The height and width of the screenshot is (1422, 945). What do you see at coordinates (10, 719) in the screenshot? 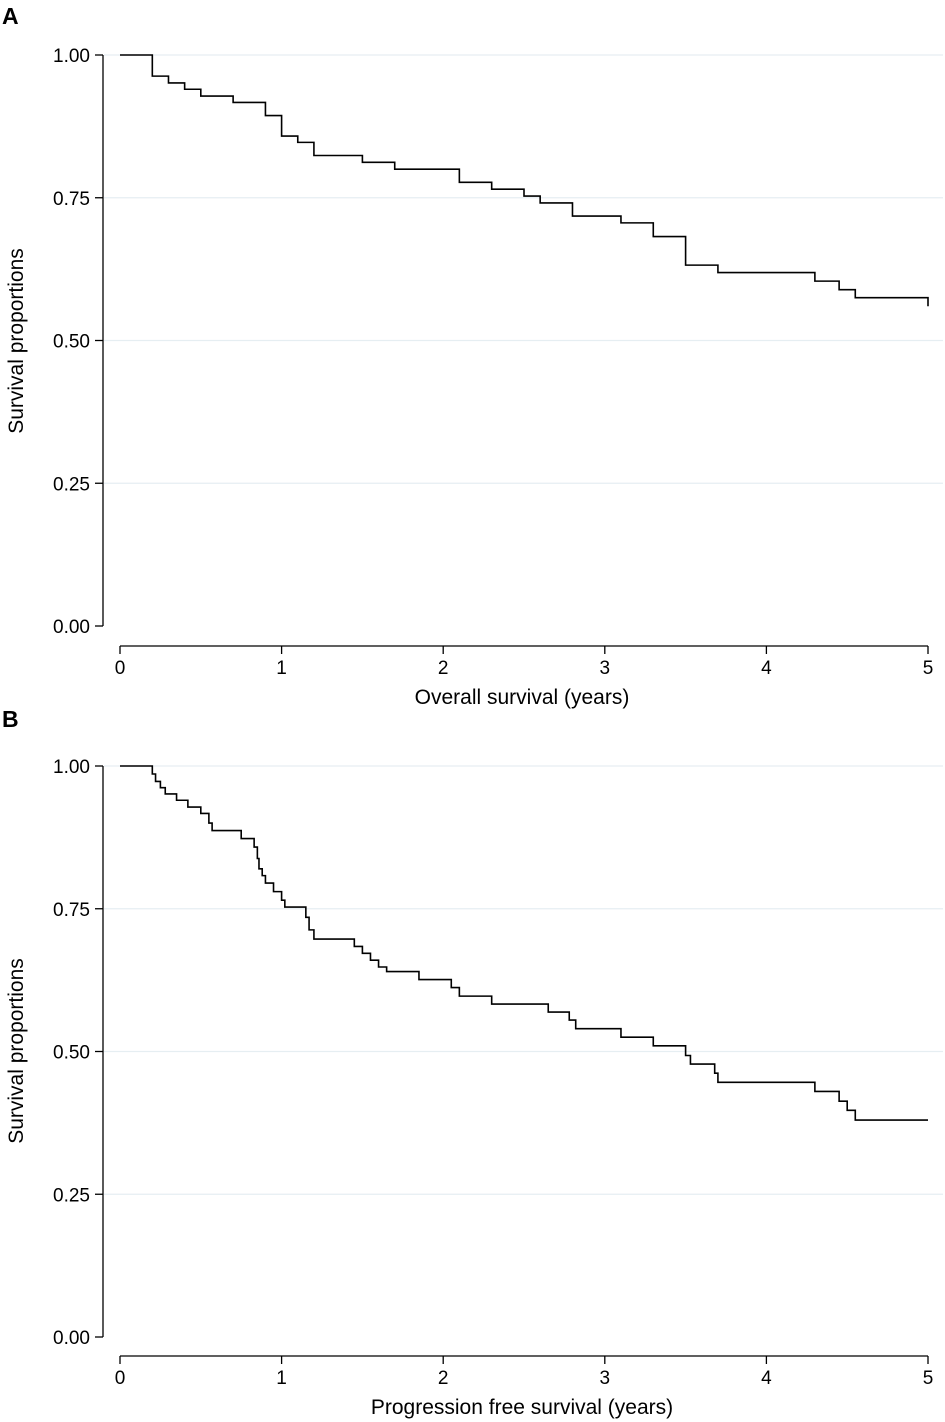
I see `panel-letter-b: B` at bounding box center [10, 719].